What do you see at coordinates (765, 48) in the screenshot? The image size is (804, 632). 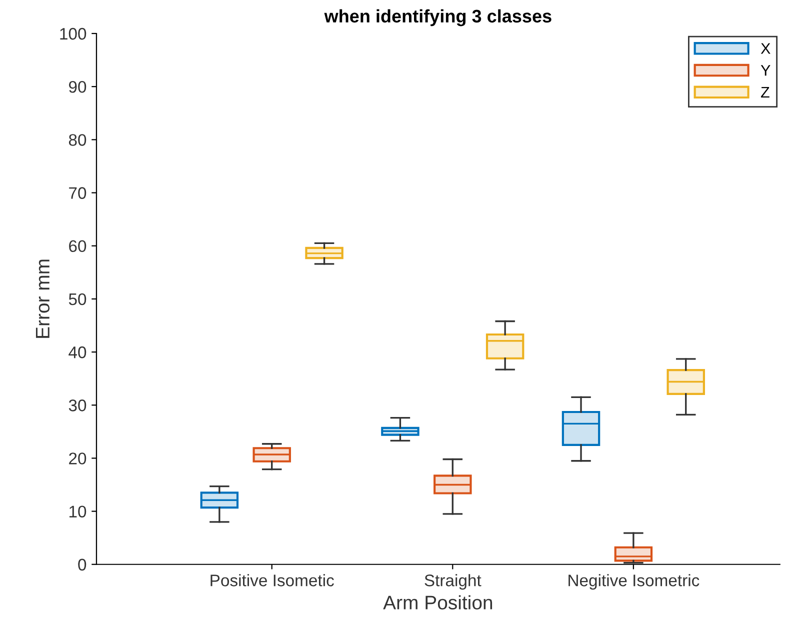 I see `legend-label: X` at bounding box center [765, 48].